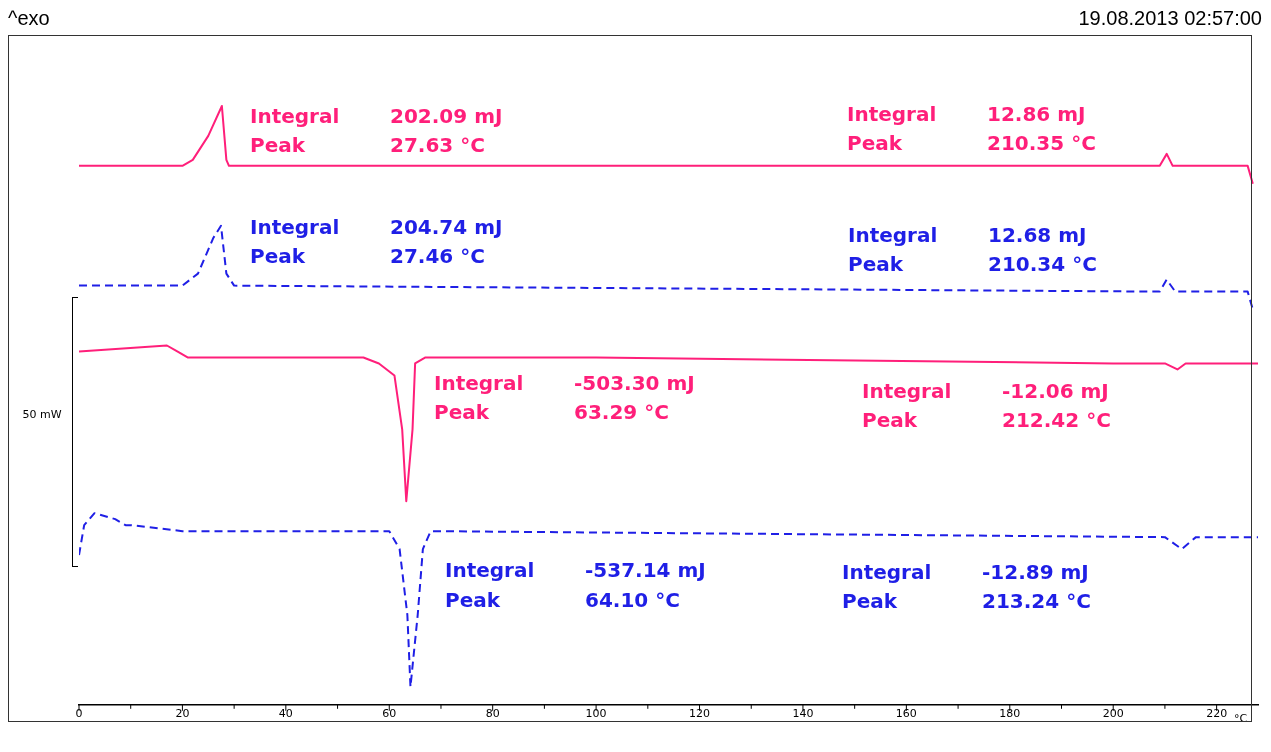 This screenshot has height=752, width=1271. I want to click on text: Peak 212.42 °C, so click(986, 420).